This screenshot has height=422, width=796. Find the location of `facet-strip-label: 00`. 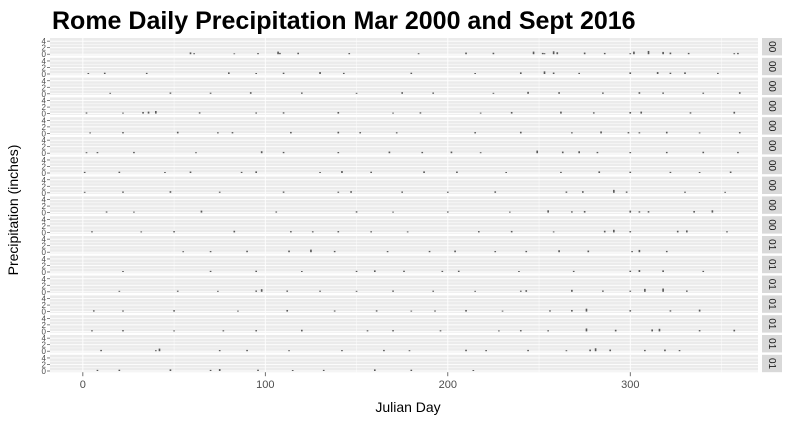

facet-strip-label: 00 is located at coordinates (771, 107).